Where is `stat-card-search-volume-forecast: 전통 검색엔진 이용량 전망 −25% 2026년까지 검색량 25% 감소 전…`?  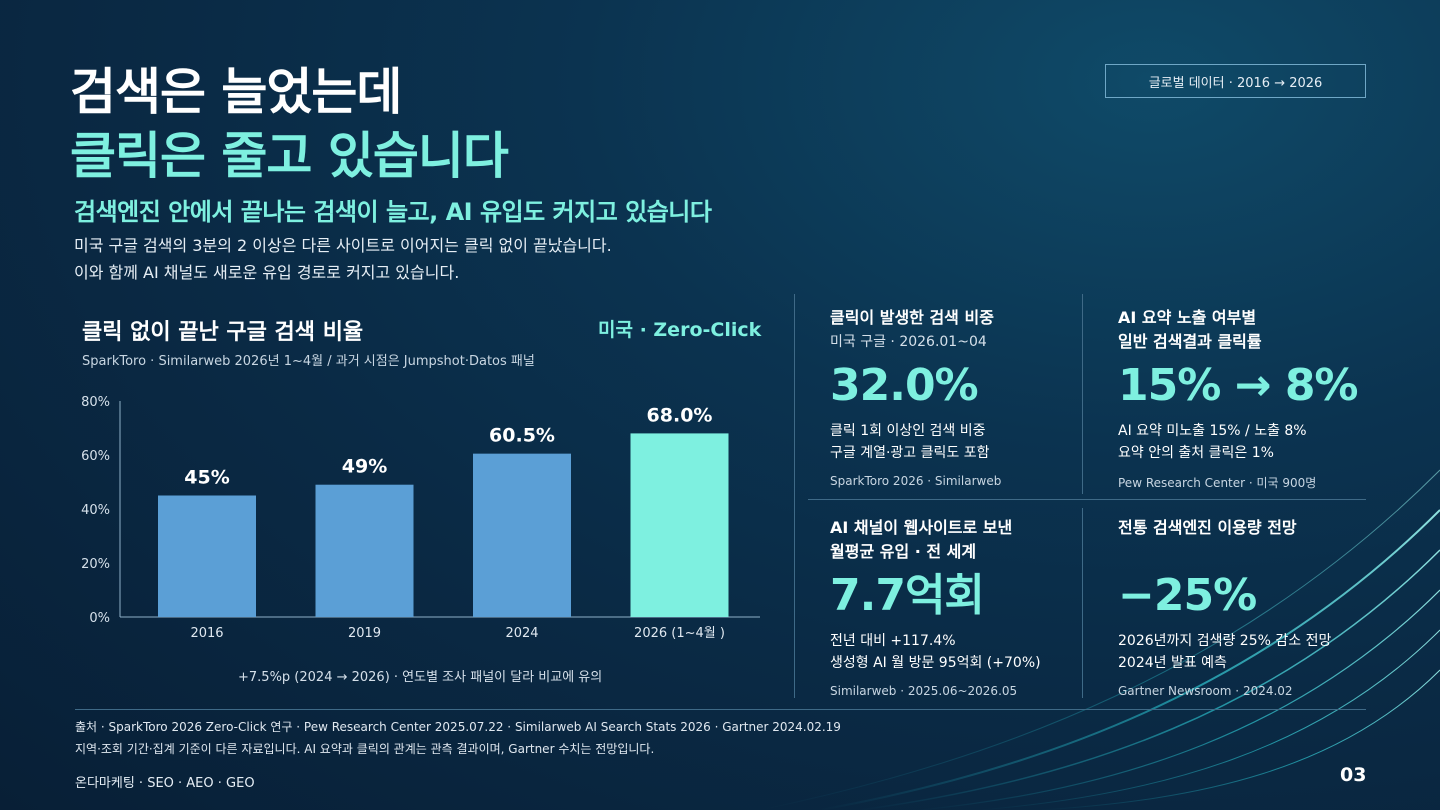
stat-card-search-volume-forecast: 전통 검색엔진 이용량 전망 −25% 2026년까지 검색량 25% 감소 전… is located at coordinates (1240, 607).